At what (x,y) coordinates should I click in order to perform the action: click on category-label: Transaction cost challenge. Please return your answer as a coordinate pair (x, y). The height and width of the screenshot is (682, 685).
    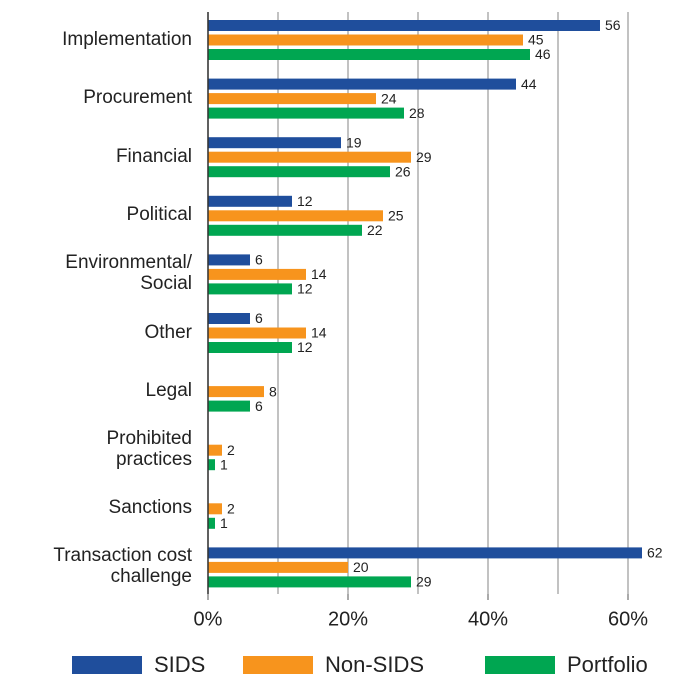
    Looking at the image, I should click on (122, 566).